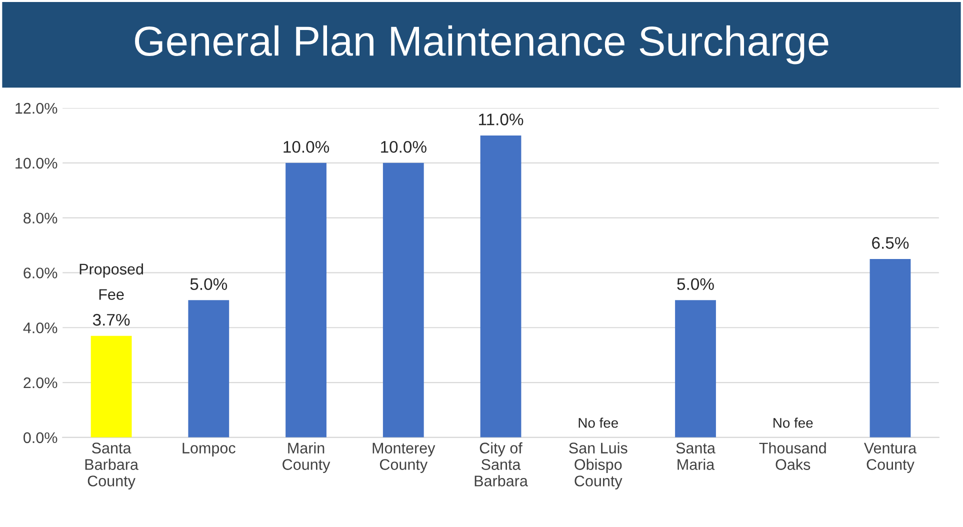  I want to click on data-label: 11.0%, so click(501, 120).